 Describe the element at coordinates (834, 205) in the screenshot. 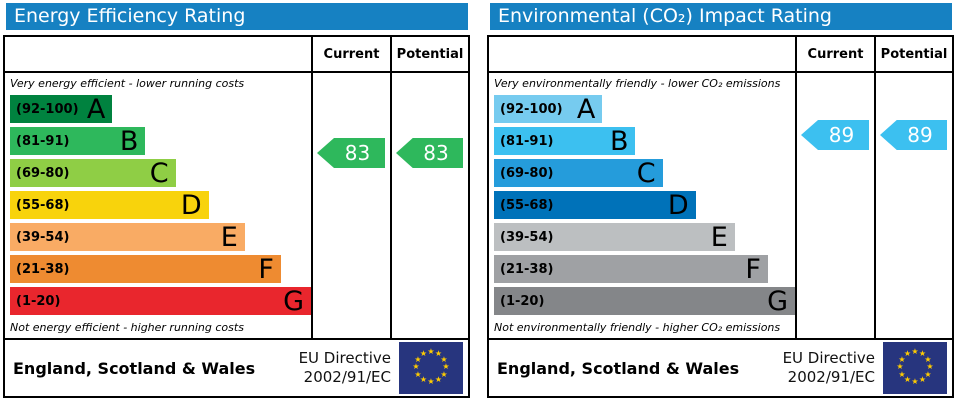

I see `current-rating-cell: 89` at that location.